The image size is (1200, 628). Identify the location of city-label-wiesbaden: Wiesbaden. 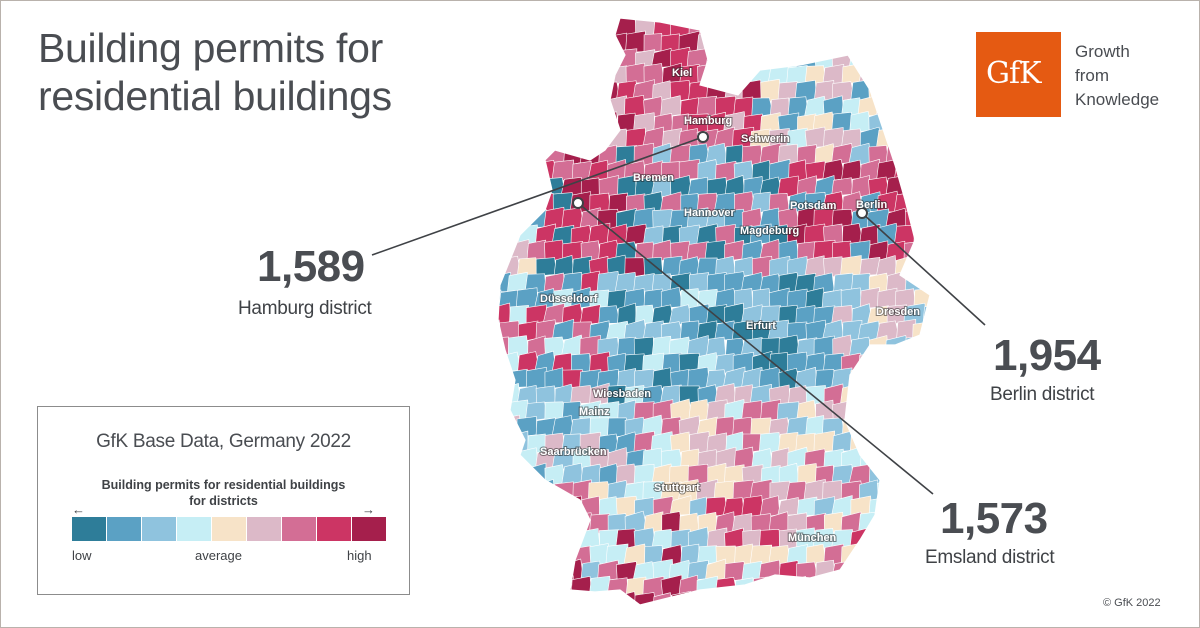
(622, 394).